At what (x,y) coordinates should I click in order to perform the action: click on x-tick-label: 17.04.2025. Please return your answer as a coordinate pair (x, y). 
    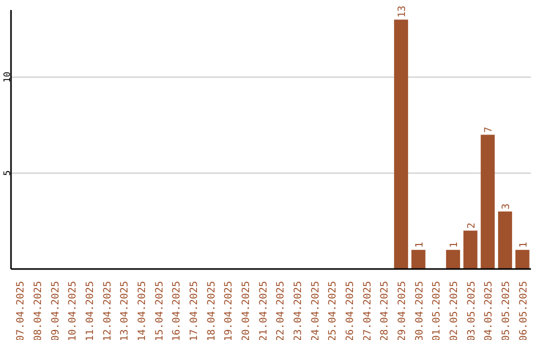
    Looking at the image, I should click on (194, 310).